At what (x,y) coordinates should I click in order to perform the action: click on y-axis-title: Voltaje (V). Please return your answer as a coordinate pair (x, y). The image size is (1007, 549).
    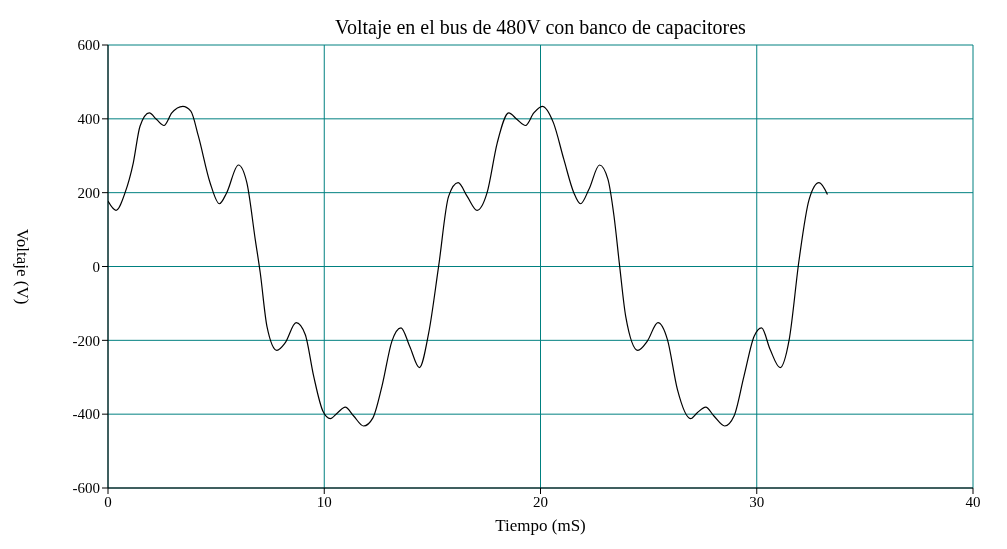
    Looking at the image, I should click on (22, 266).